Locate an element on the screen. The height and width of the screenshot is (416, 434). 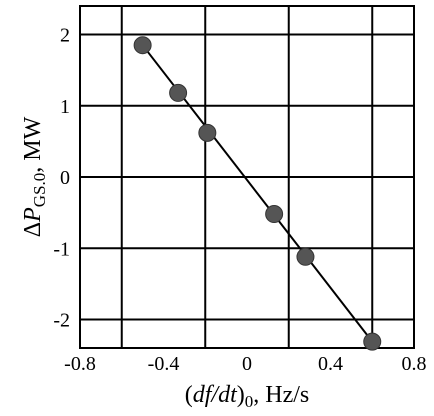
axis-title-part-0: Δ is located at coordinates (33, 229).